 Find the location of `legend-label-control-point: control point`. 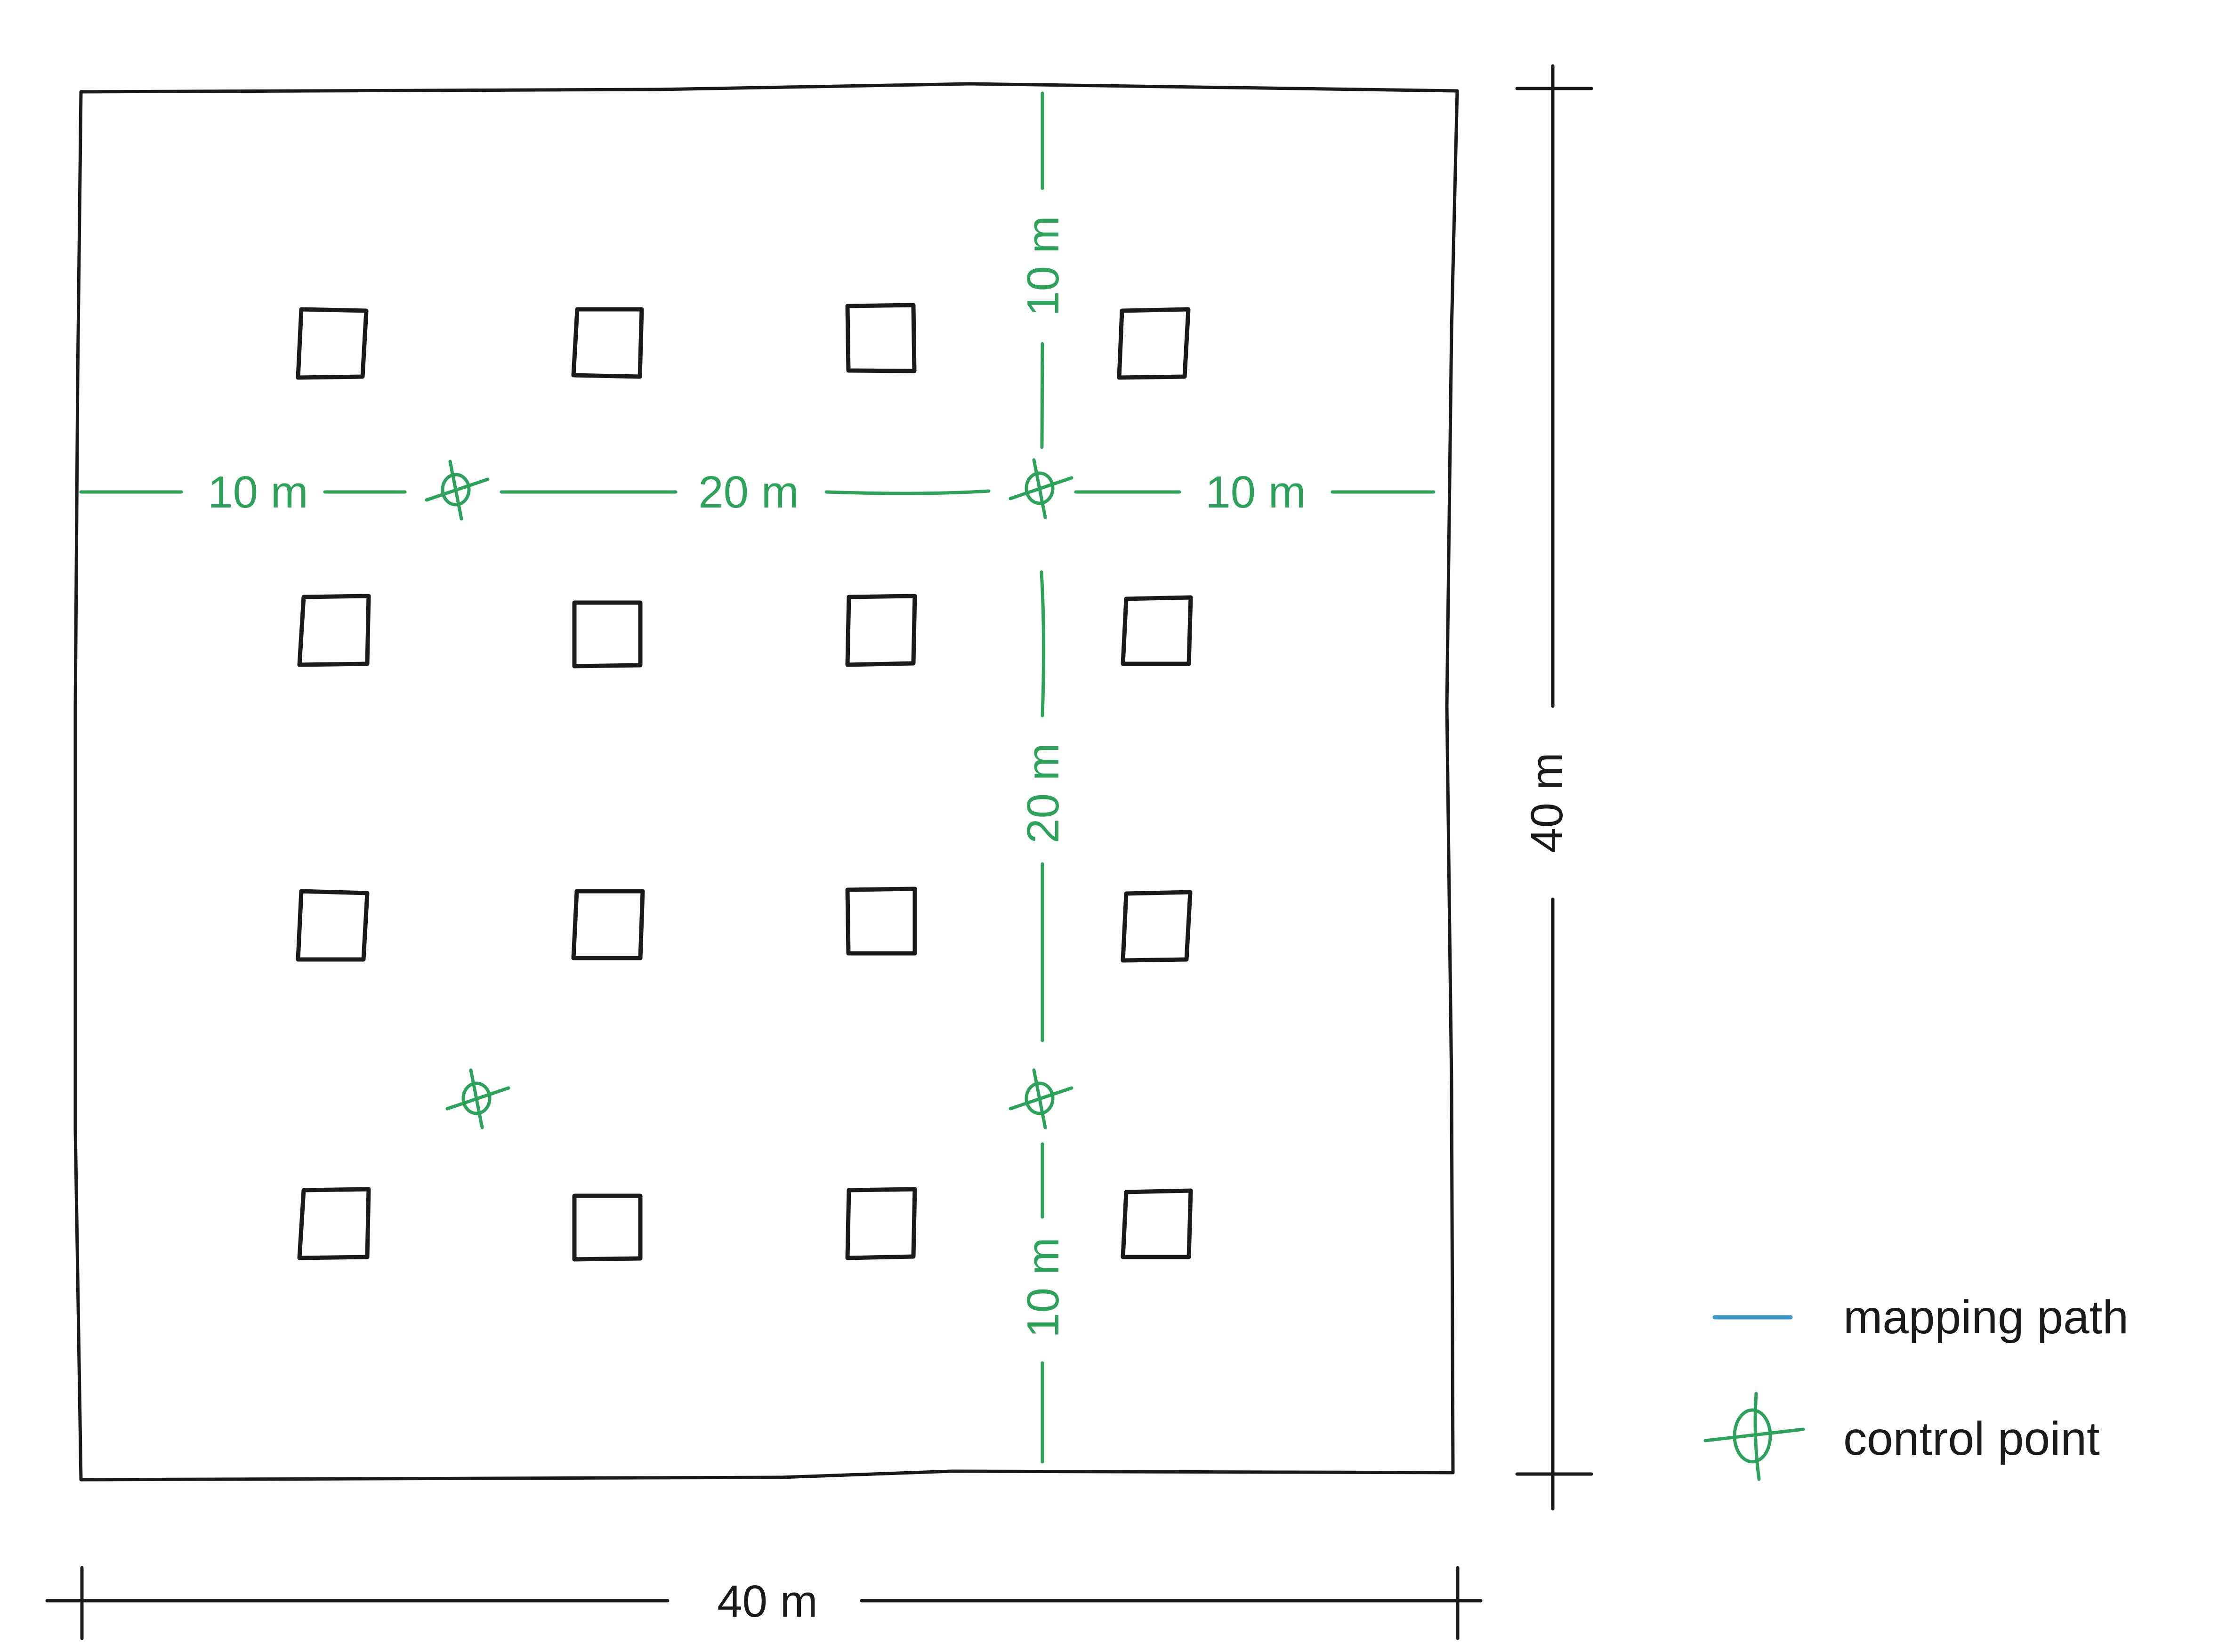

legend-label-control-point: control point is located at coordinates (1972, 1438).